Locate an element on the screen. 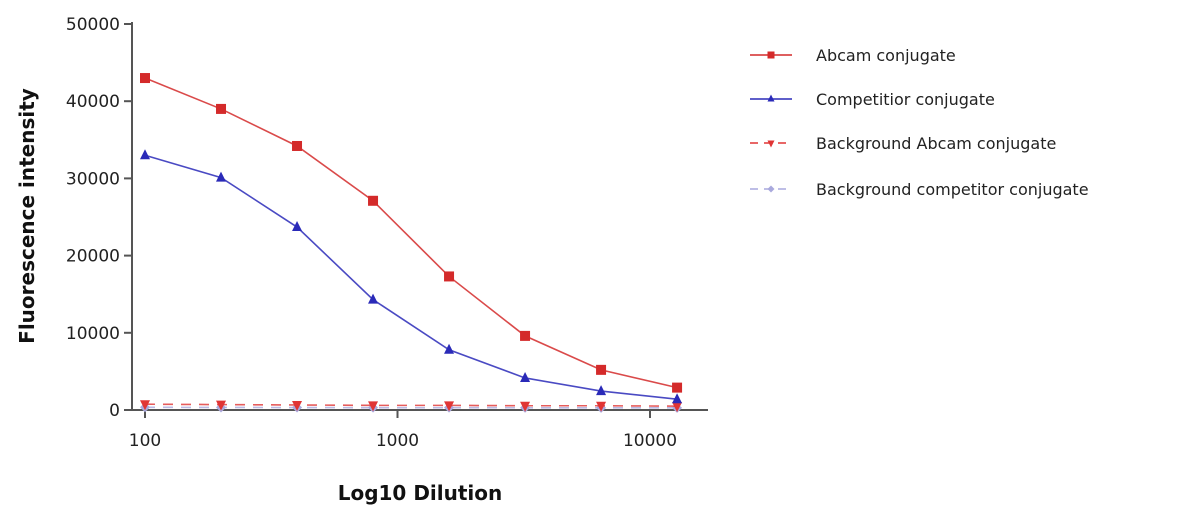 The width and height of the screenshot is (1192, 512). y-axis-label: Fluorescence intensity is located at coordinates (27, 216).